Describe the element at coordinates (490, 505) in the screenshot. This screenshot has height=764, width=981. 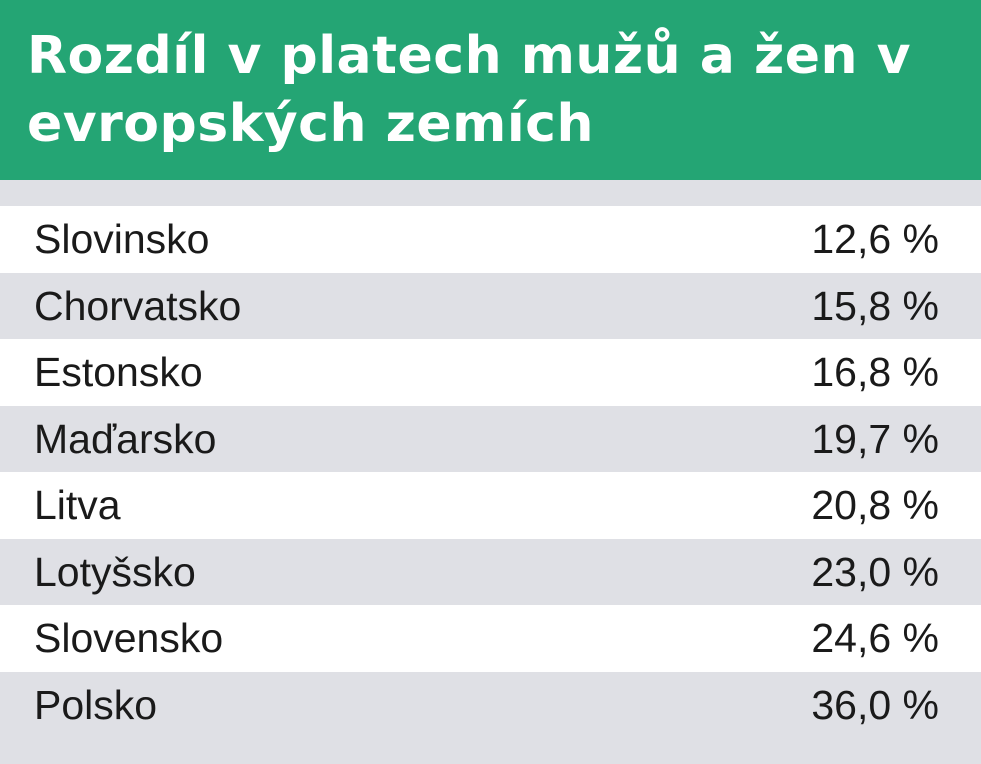
I see `table-row: Litva 20,8 %` at that location.